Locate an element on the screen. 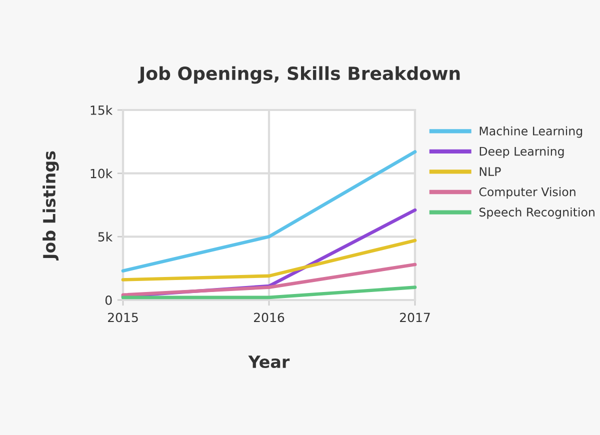  y-tick-label: 15k is located at coordinates (101, 110).